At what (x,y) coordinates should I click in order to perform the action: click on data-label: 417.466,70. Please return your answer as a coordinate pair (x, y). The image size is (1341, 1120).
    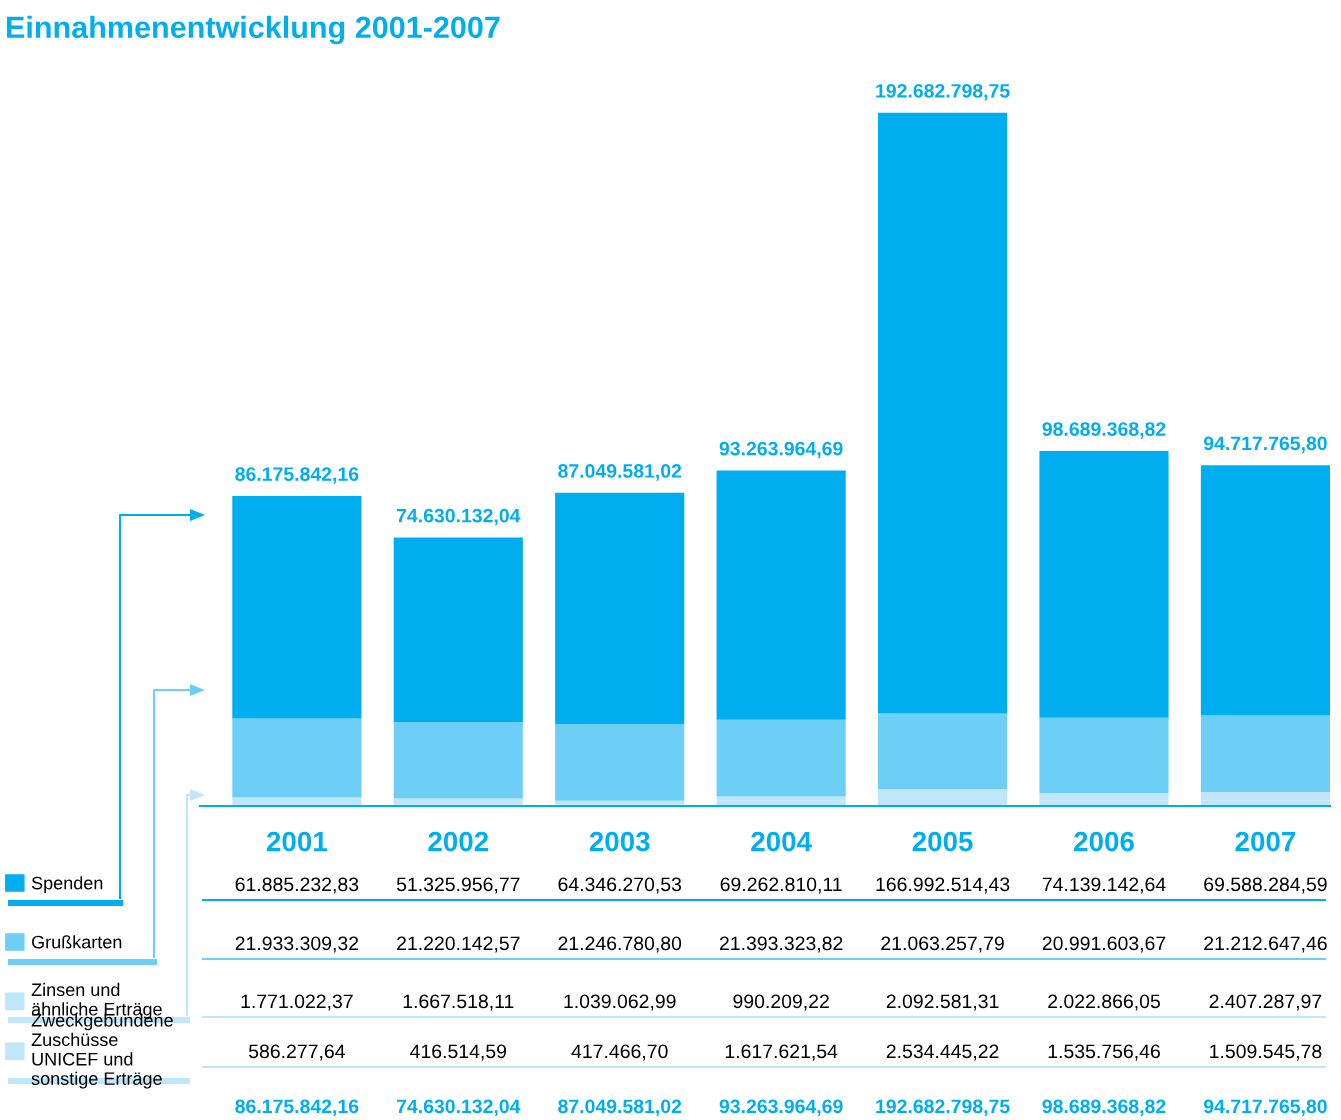
    Looking at the image, I should click on (619, 1052).